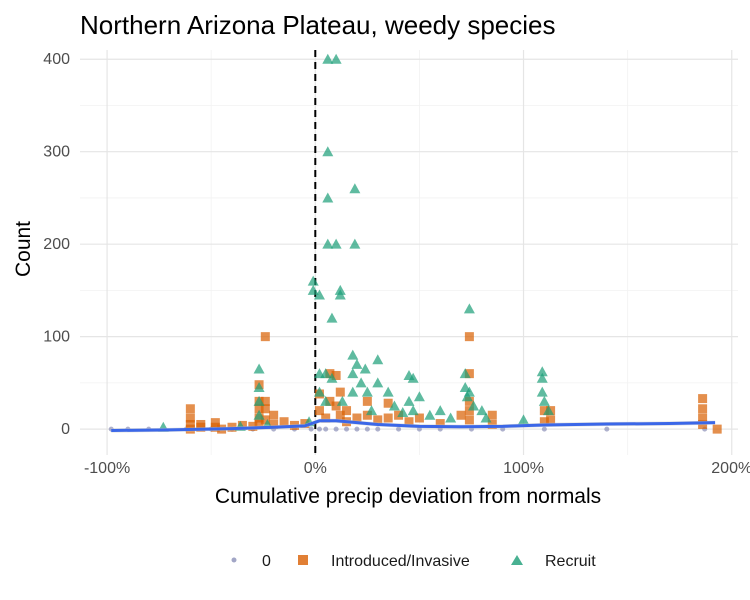 This screenshot has height=600, width=750. Describe the element at coordinates (400, 561) in the screenshot. I see `legend-label-introduced-invasive: Introduced/Invasive` at that location.